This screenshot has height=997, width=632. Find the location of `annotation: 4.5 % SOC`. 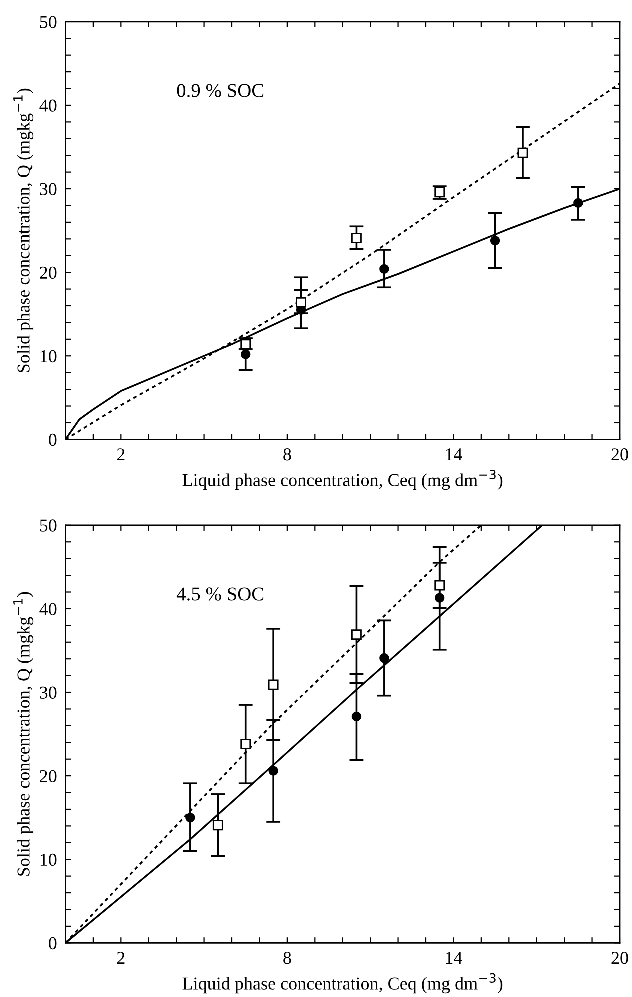

annotation: 4.5 % SOC is located at coordinates (220, 594).